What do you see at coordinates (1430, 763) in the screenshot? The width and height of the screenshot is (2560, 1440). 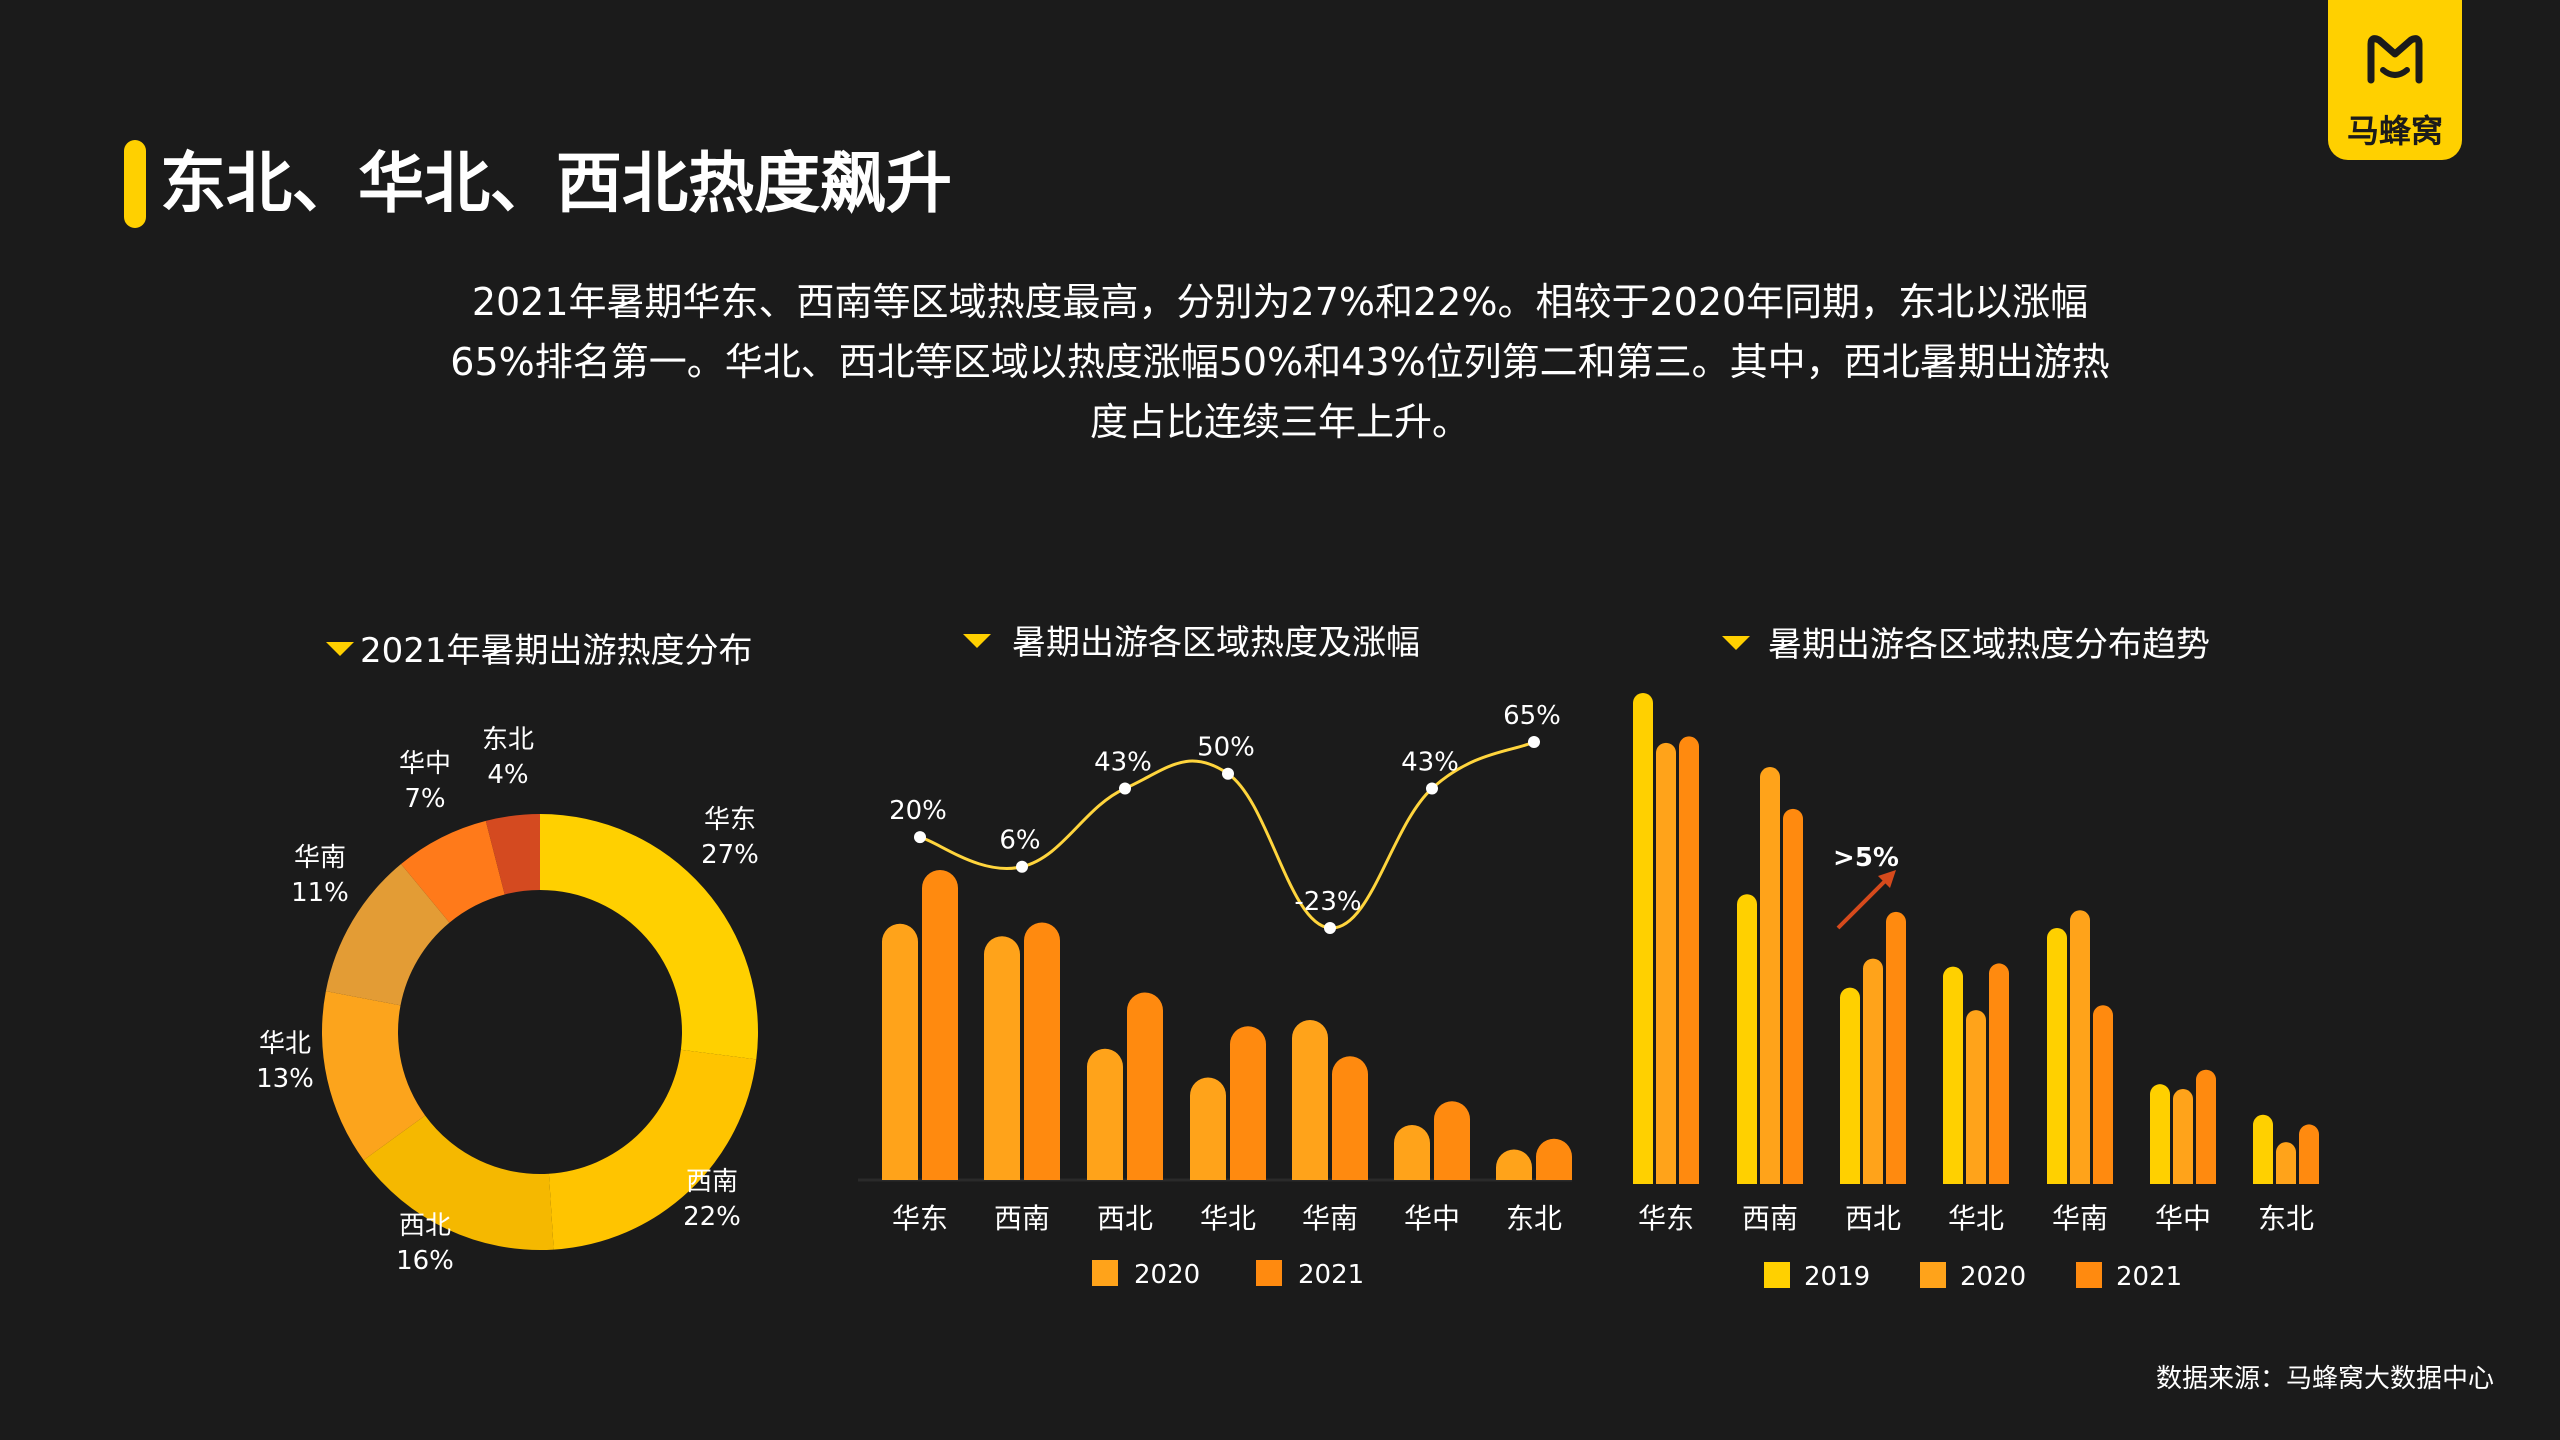 I see `growth-value-label: 43%` at bounding box center [1430, 763].